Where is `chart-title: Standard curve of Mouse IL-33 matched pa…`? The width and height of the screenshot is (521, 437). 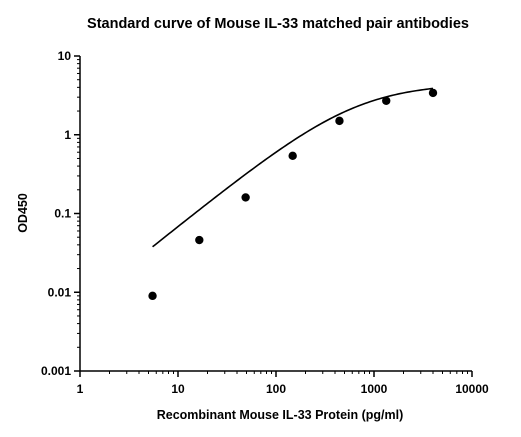
chart-title: Standard curve of Mouse IL-33 matched pa… is located at coordinates (278, 24).